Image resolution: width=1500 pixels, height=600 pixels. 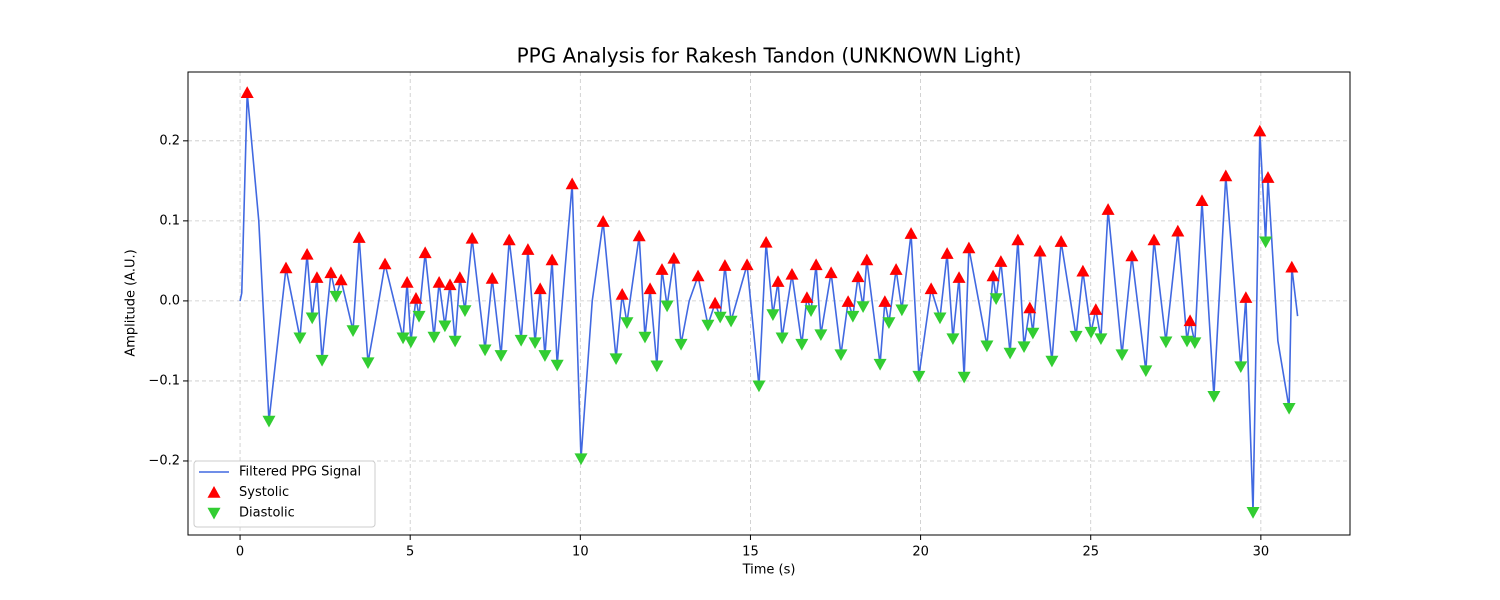 What do you see at coordinates (750, 552) in the screenshot?
I see `x-tick-label: 15` at bounding box center [750, 552].